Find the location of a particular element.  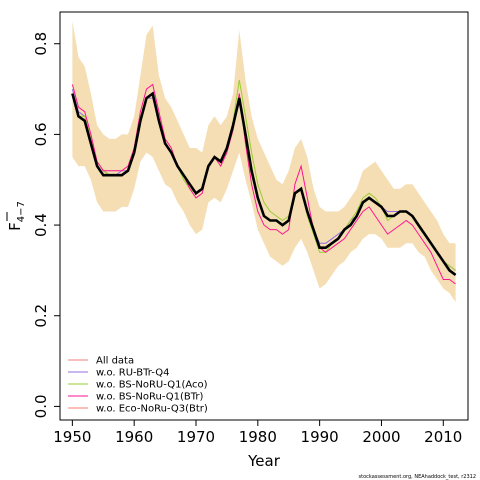

legend-label: w.o. BS-NoRu-Q1(BTr) is located at coordinates (150, 397).